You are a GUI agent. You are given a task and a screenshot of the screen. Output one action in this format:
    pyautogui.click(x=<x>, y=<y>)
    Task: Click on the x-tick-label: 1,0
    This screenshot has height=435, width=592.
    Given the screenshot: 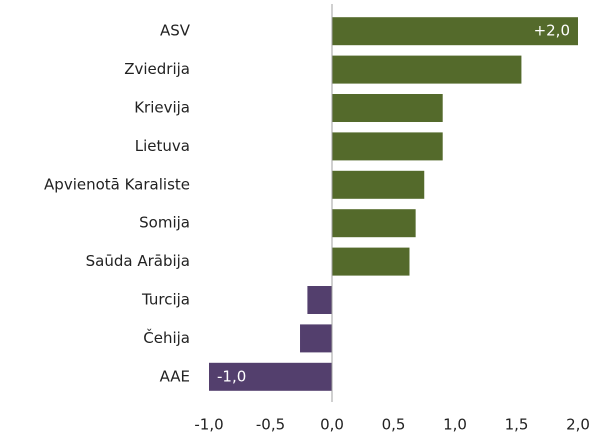 What is the action you would take?
    pyautogui.click(x=455, y=425)
    